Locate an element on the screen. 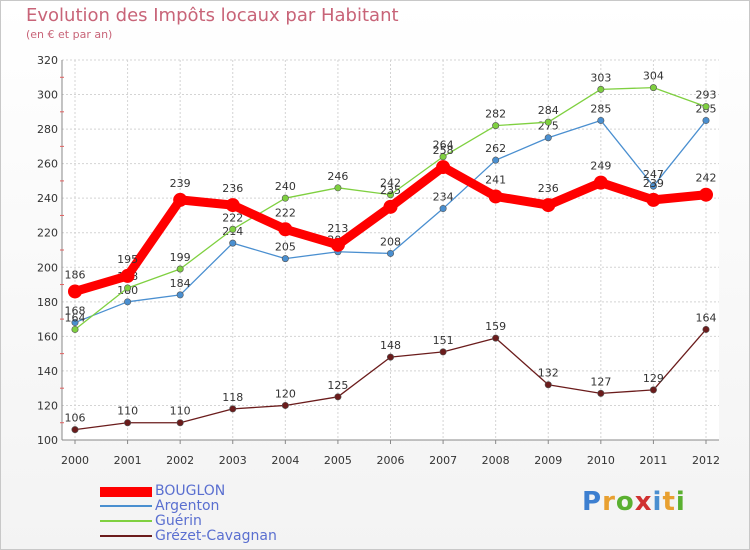 The width and height of the screenshot is (750, 550). chart-title: Evolution des Impôts locaux par Habitant is located at coordinates (212, 15).